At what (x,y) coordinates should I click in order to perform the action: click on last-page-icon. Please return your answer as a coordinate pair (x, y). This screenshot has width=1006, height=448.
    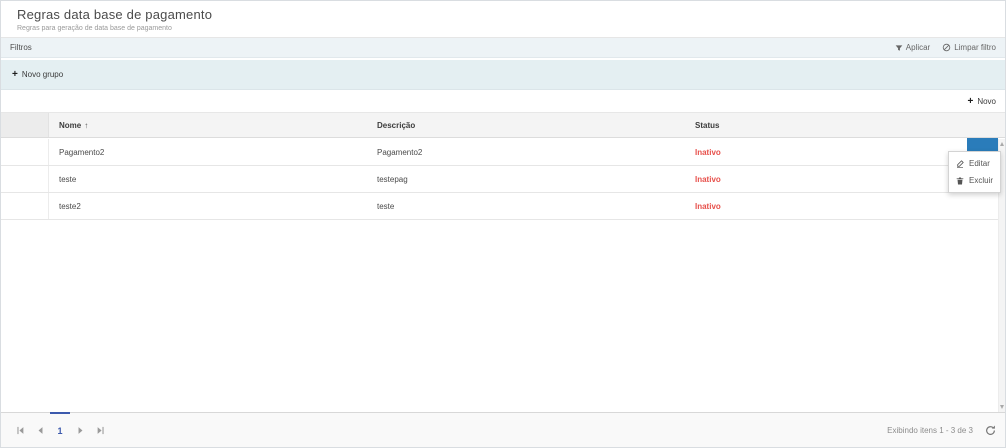
    Looking at the image, I should click on (100, 430).